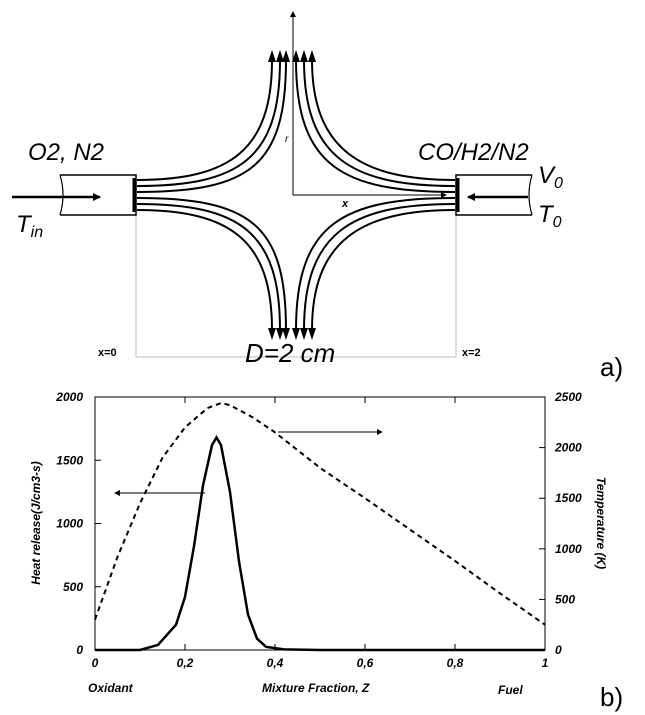  What do you see at coordinates (69, 397) in the screenshot?
I see `y-tick-label: 2000` at bounding box center [69, 397].